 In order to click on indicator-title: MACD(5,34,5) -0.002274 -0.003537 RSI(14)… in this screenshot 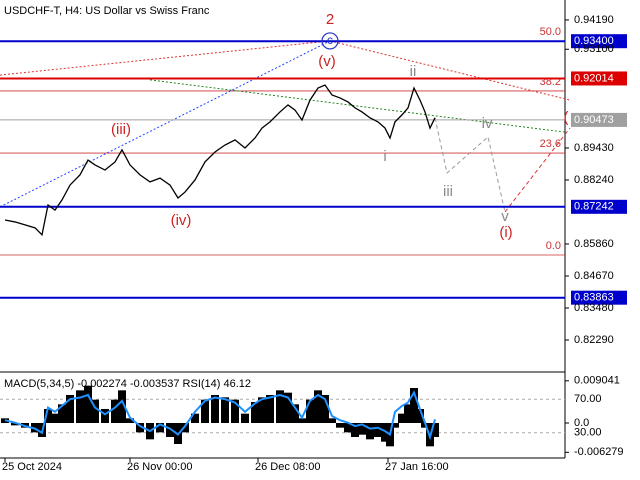, I will do `click(127, 384)`.